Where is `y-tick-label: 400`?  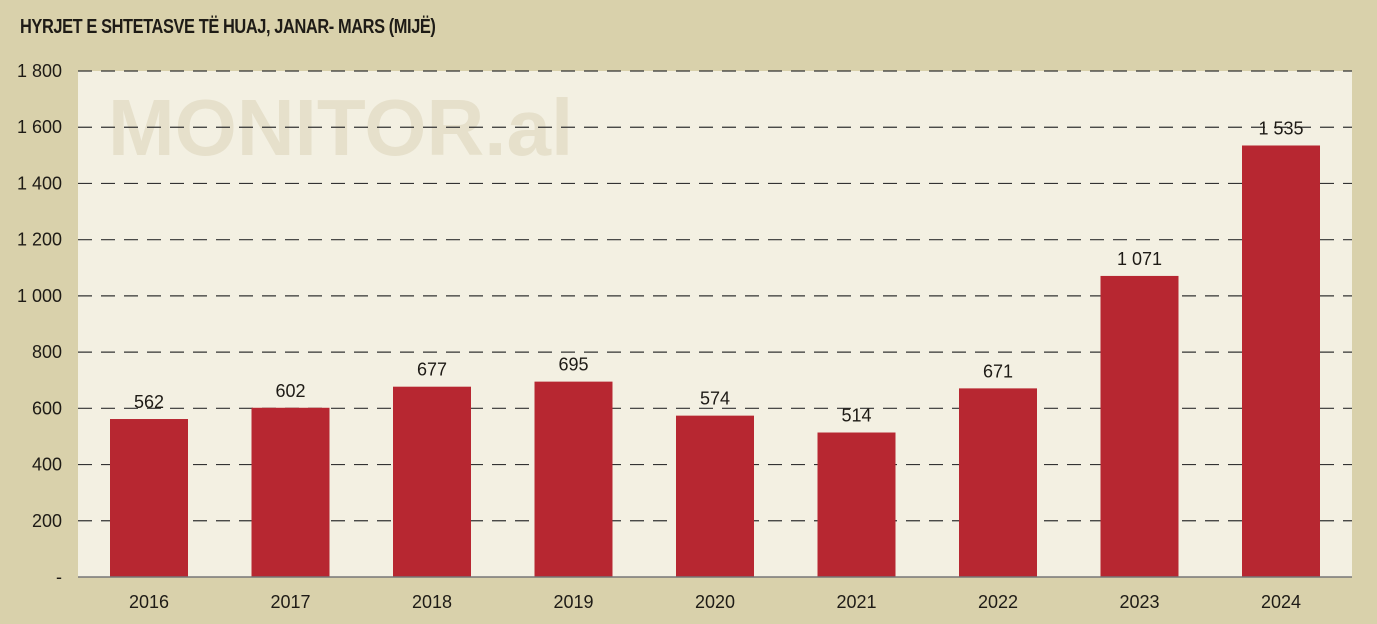
y-tick-label: 400 is located at coordinates (47, 465).